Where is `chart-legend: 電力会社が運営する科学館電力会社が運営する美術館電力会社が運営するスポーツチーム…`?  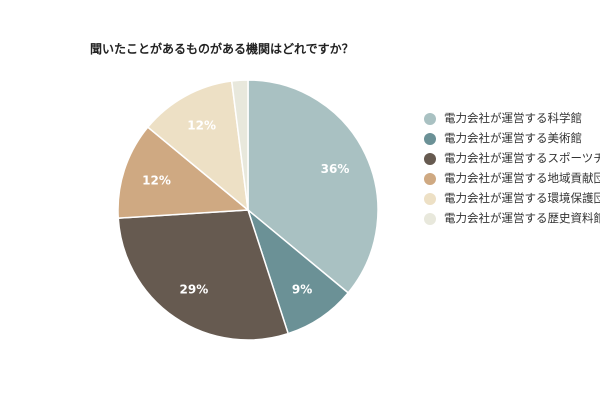 chart-legend: 電力会社が運営する科学館電力会社が運営する美術館電力会社が運営するスポーツチーム… is located at coordinates (512, 170).